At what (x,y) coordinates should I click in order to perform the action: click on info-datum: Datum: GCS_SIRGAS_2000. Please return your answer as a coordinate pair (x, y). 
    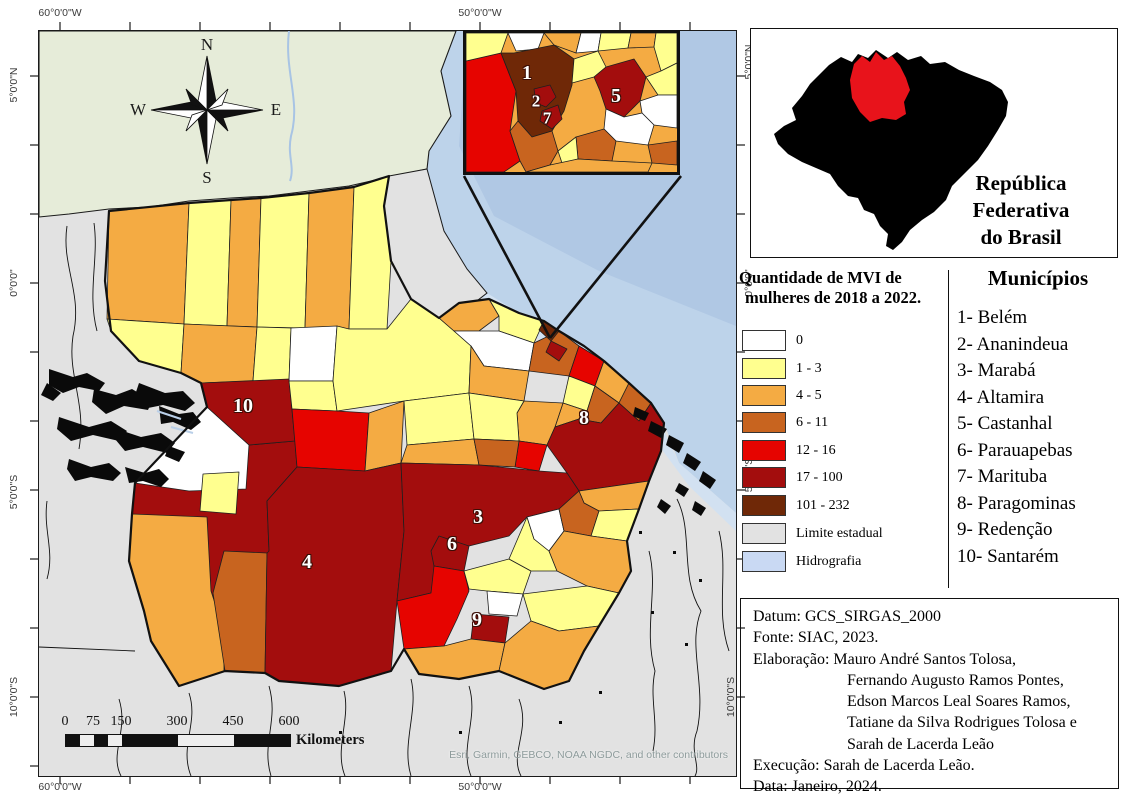
    Looking at the image, I should click on (847, 616).